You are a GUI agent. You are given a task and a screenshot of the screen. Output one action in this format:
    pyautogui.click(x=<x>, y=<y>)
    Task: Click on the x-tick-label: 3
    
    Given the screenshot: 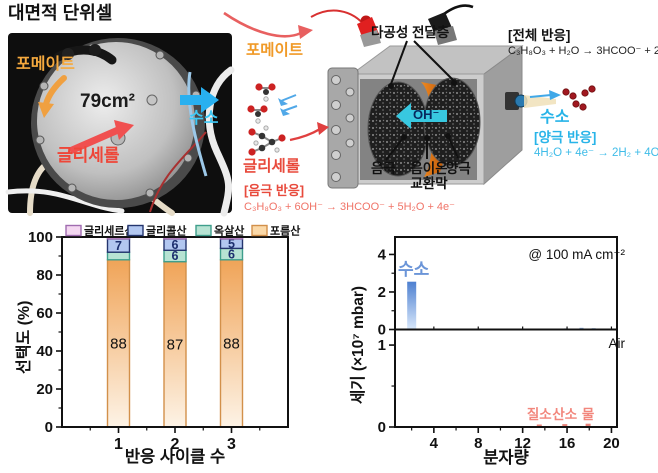 What is the action you would take?
    pyautogui.click(x=231, y=444)
    